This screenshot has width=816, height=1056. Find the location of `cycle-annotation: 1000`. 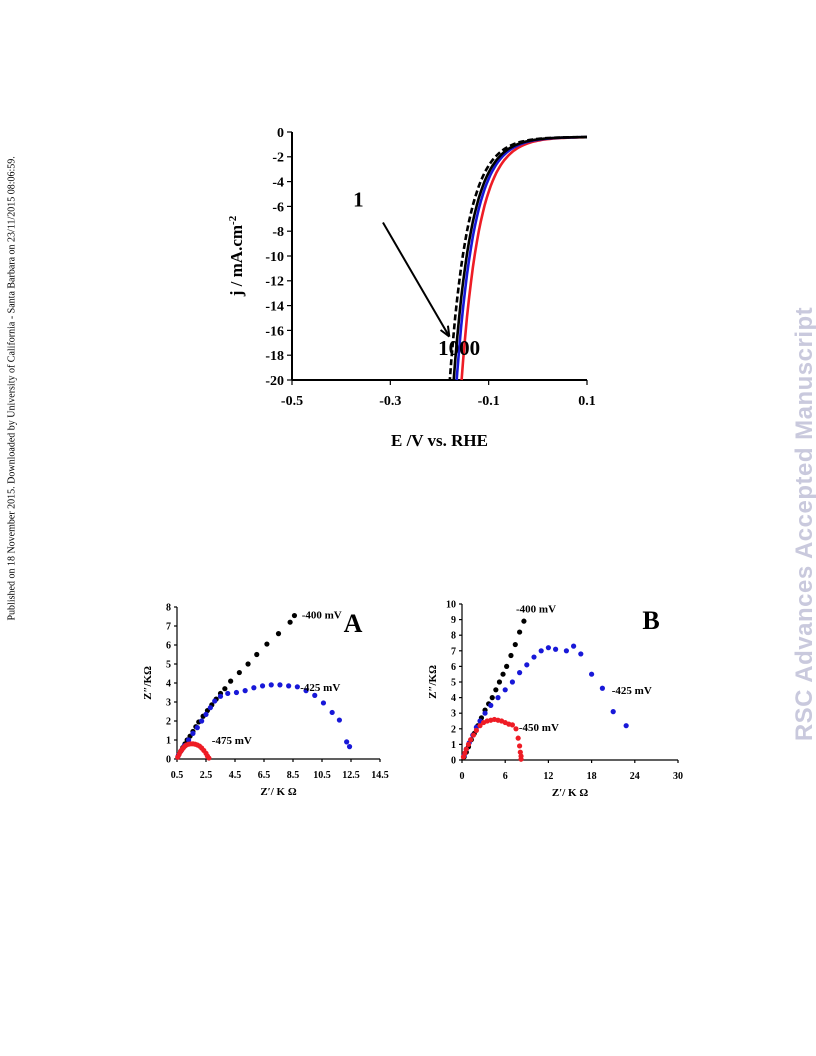

cycle-annotation: 1000 is located at coordinates (459, 348).